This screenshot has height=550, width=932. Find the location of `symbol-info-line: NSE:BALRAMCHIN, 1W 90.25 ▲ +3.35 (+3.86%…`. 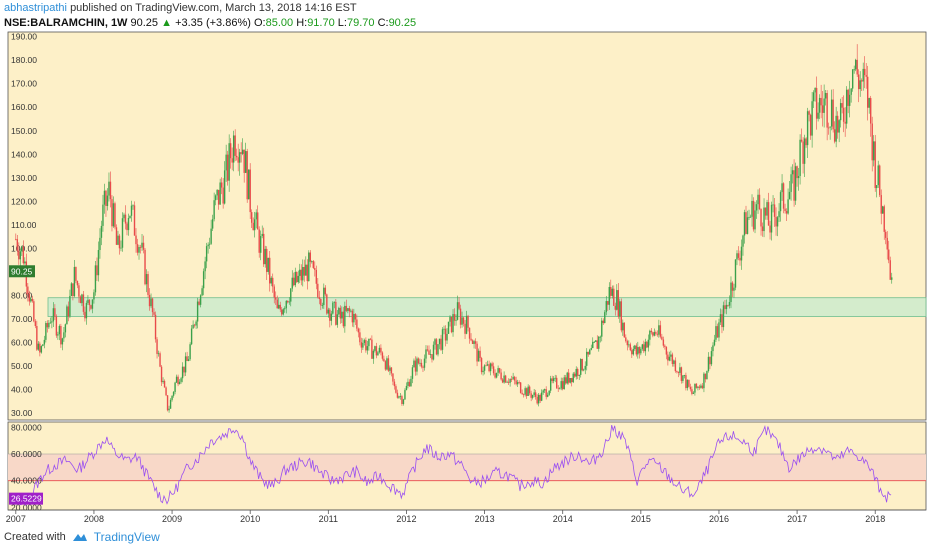

symbol-info-line: NSE:BALRAMCHIN, 1W 90.25 ▲ +3.35 (+3.86%… is located at coordinates (210, 23).